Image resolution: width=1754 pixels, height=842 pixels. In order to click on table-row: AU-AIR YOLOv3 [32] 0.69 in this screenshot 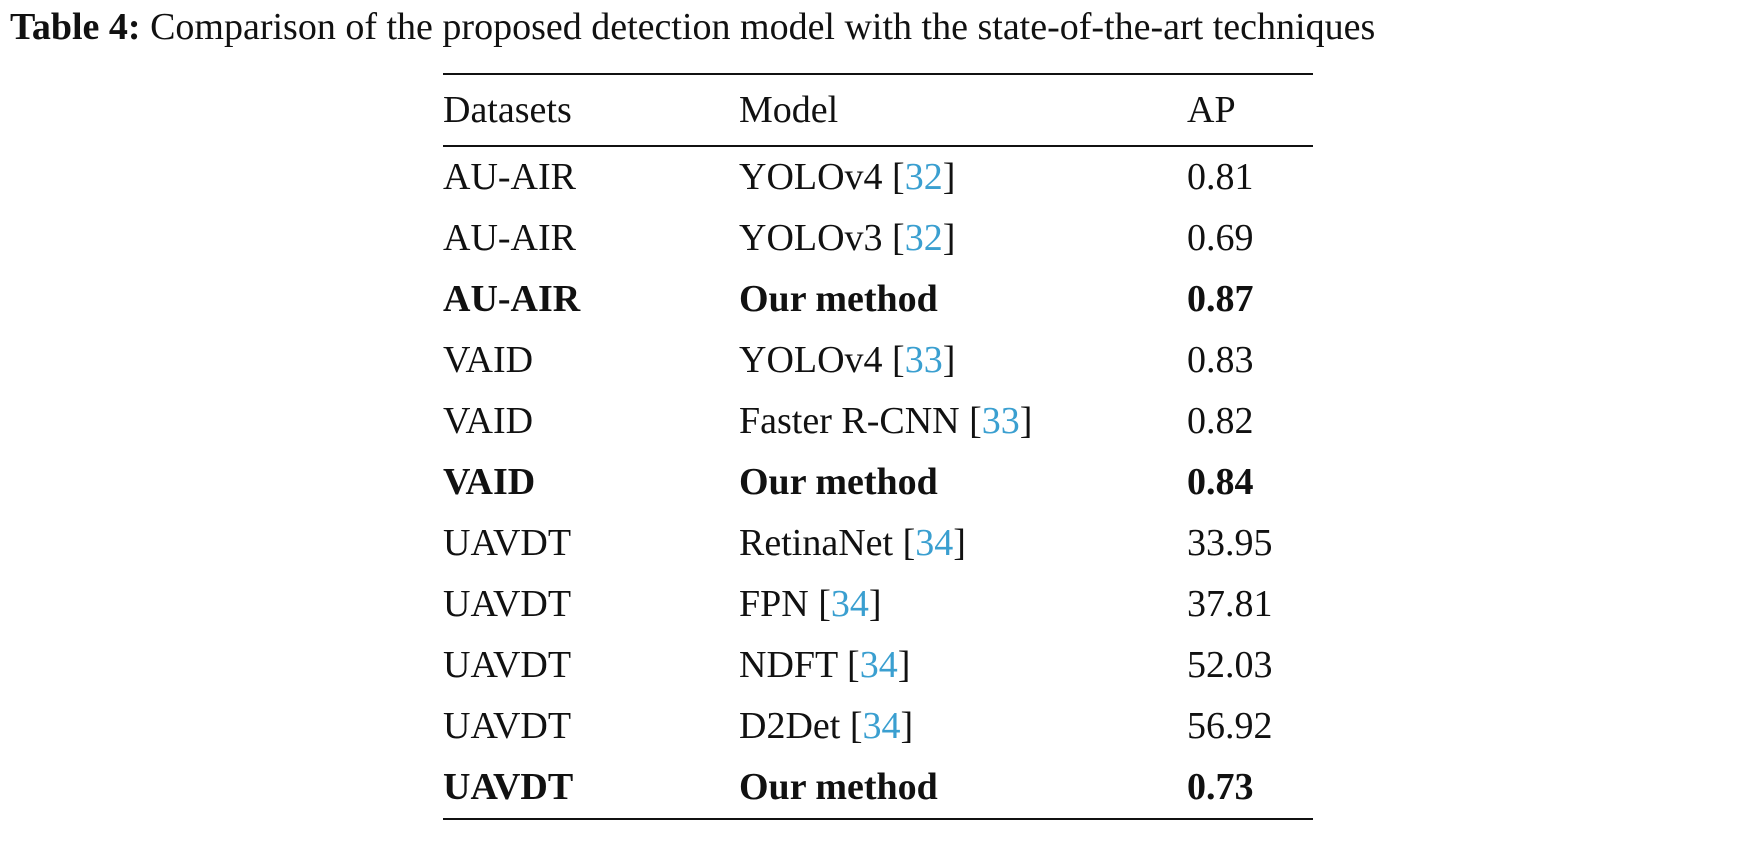, I will do `click(878, 238)`.